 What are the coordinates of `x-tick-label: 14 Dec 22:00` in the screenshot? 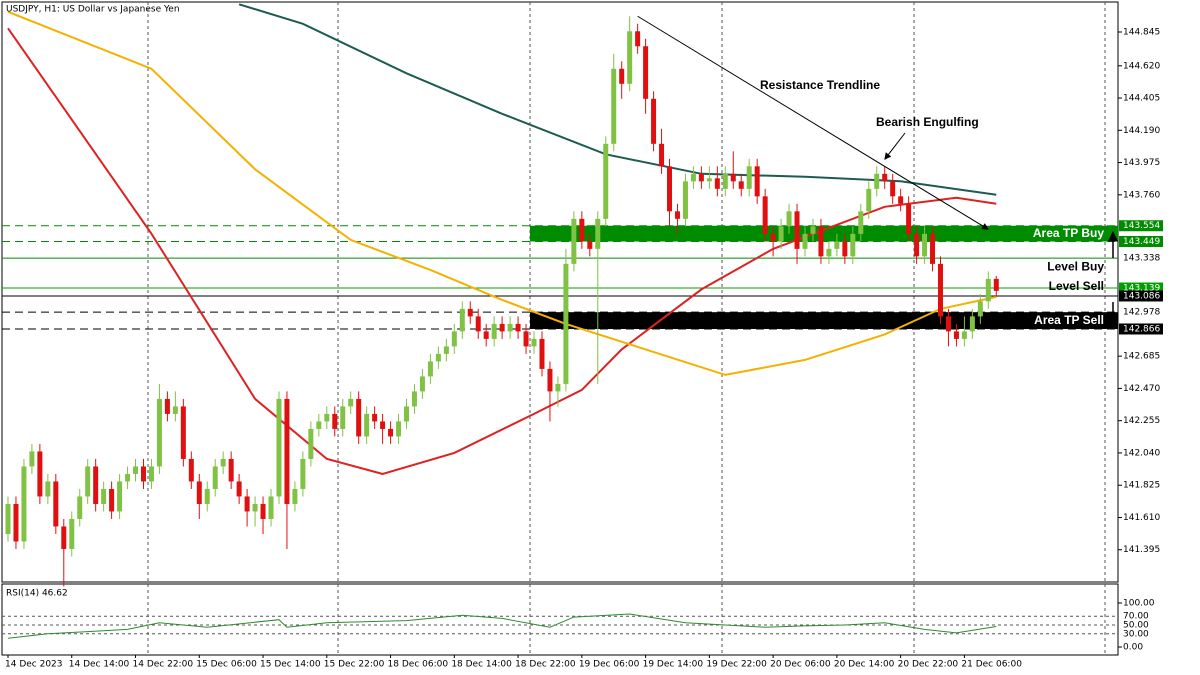 It's located at (163, 665).